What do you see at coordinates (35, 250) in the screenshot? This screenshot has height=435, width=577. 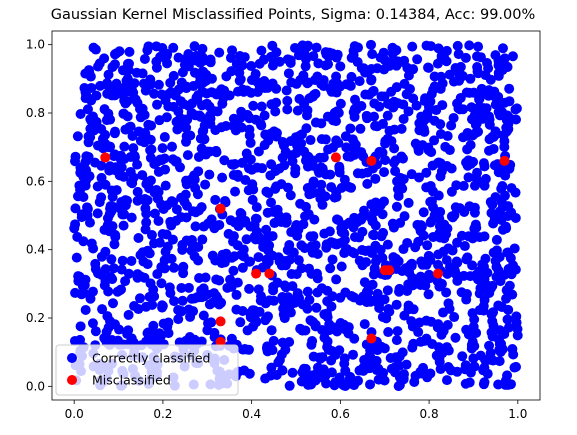 I see `y-tick-label: 0.4` at bounding box center [35, 250].